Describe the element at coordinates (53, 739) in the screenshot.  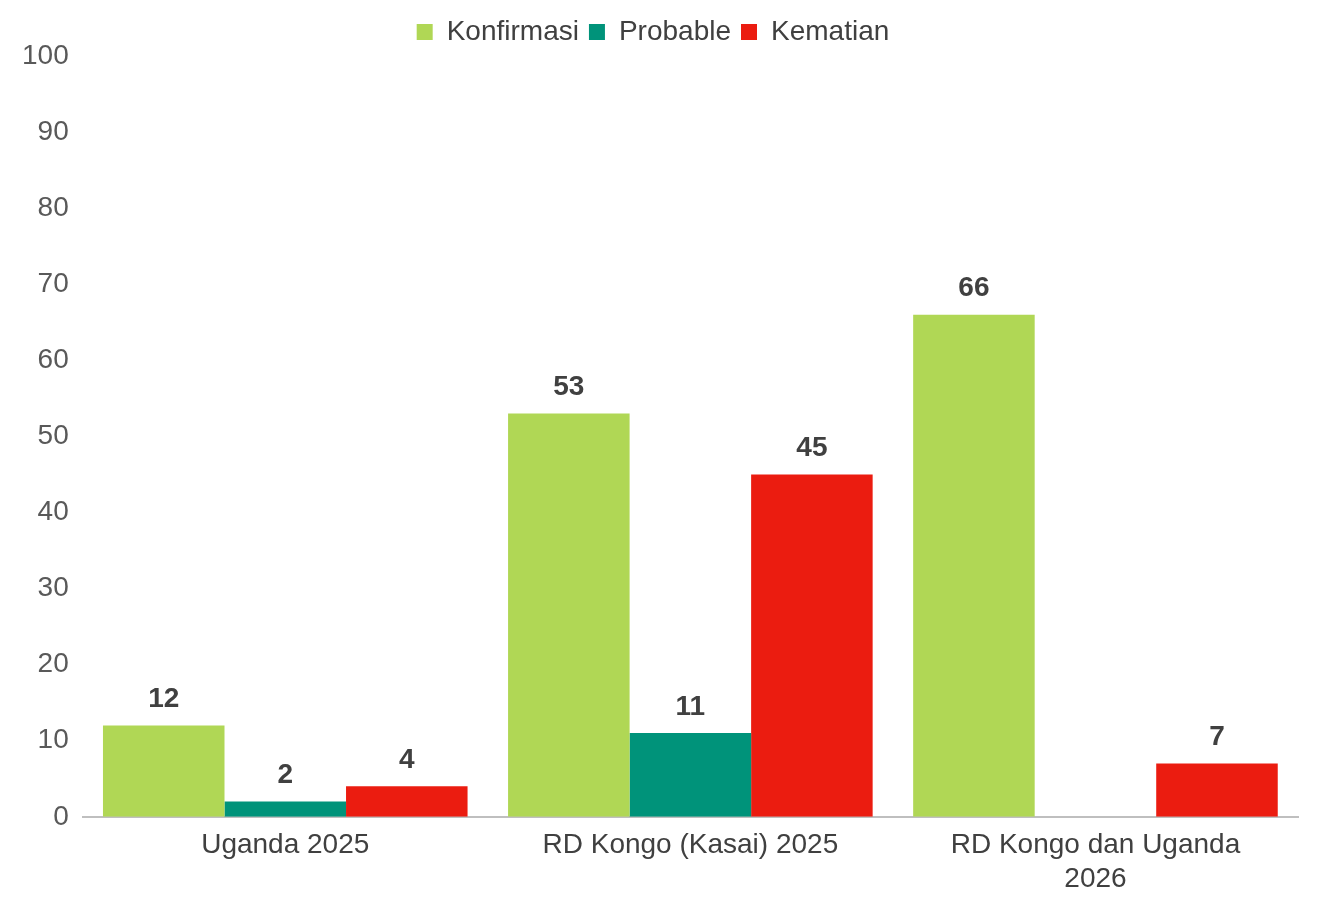
I see `y-tick-label: 10` at that location.